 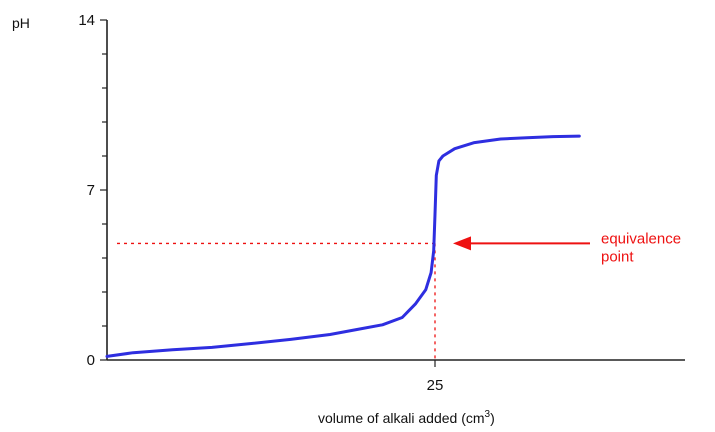 What do you see at coordinates (567, 247) in the screenshot?
I see `annotations: equivalence point` at bounding box center [567, 247].